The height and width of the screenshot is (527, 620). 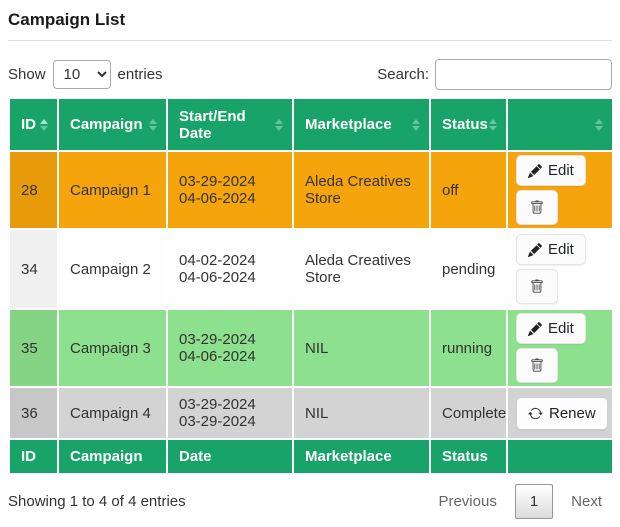 What do you see at coordinates (310, 74) in the screenshot?
I see `table-controls: Show 10 entries Search:` at bounding box center [310, 74].